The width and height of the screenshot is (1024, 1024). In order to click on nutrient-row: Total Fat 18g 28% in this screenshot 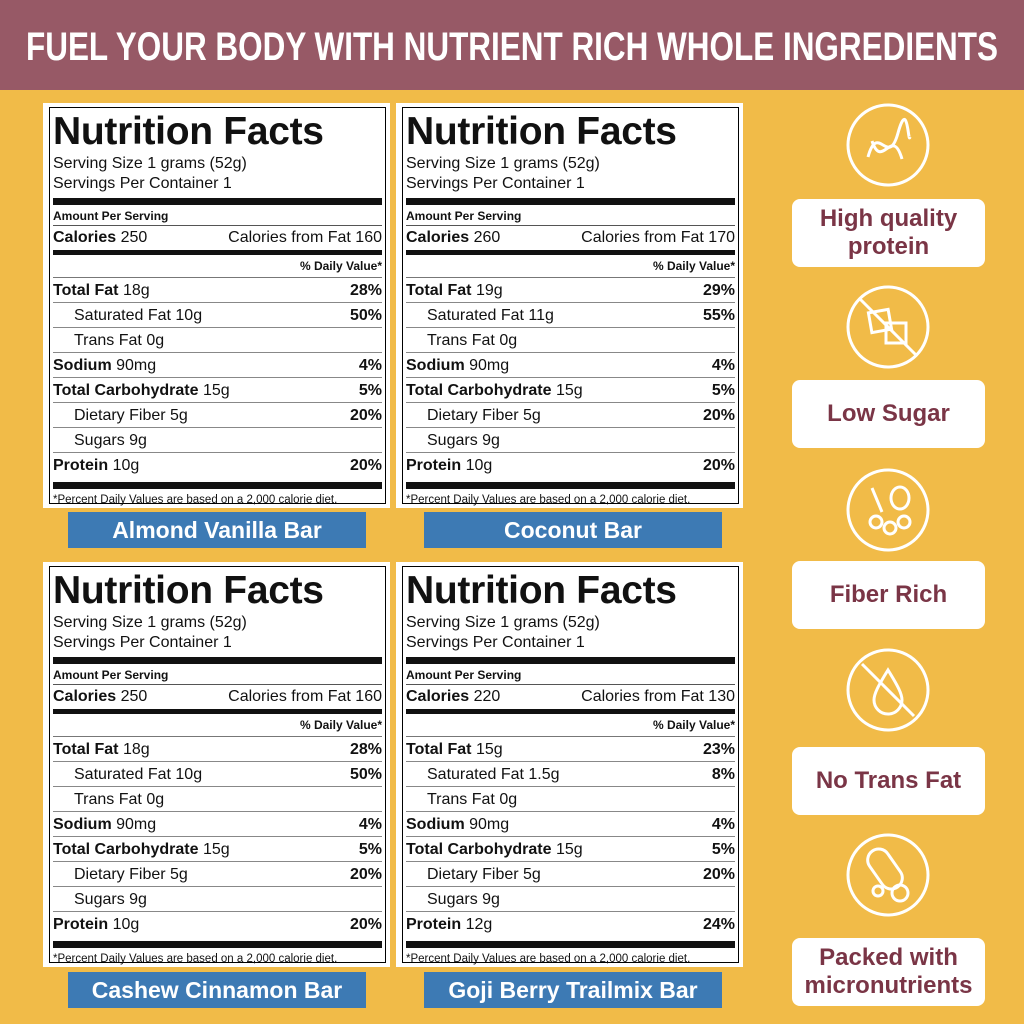, I will do `click(217, 290)`.